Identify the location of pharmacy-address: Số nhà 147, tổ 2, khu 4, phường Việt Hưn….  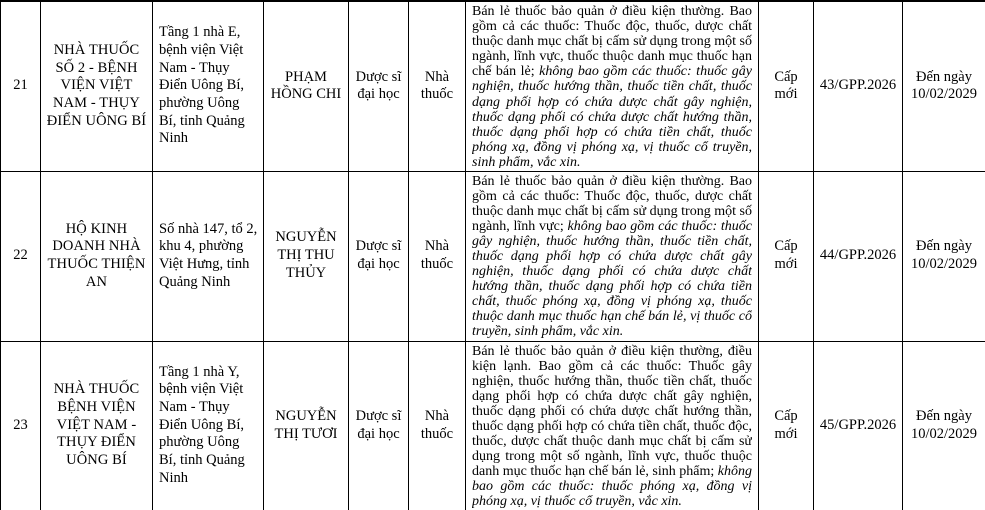
(208, 256).